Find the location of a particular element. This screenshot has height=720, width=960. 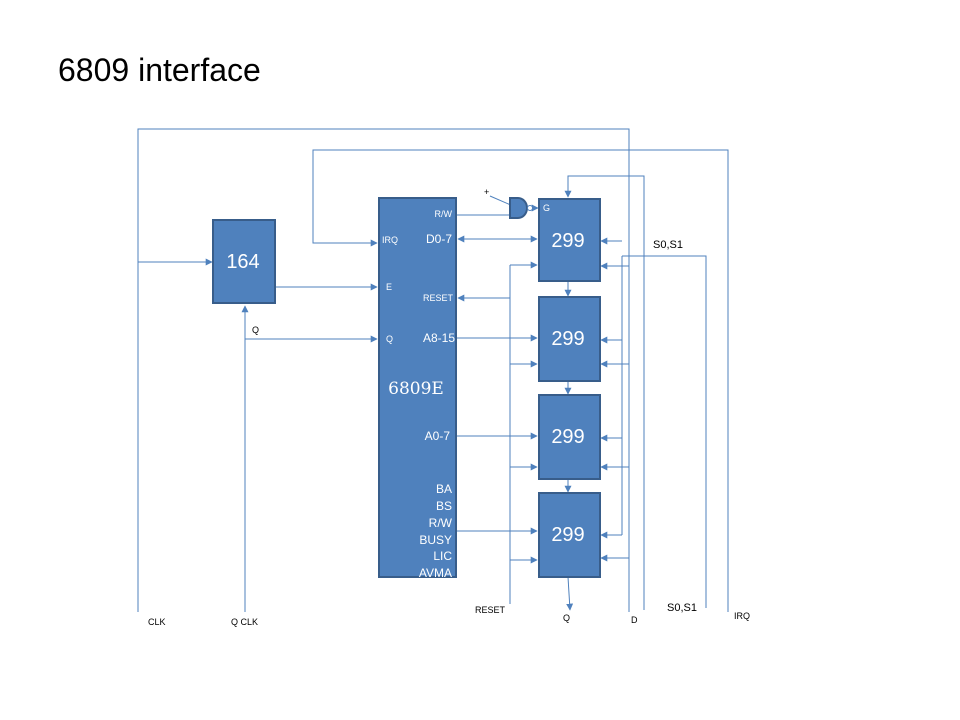

io-chip-4: 299 is located at coordinates (569, 535).